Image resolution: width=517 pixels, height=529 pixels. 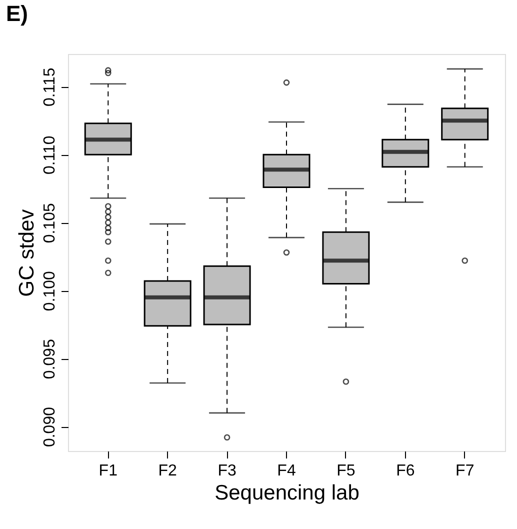 What do you see at coordinates (286, 471) in the screenshot?
I see `x-tick-label: F4` at bounding box center [286, 471].